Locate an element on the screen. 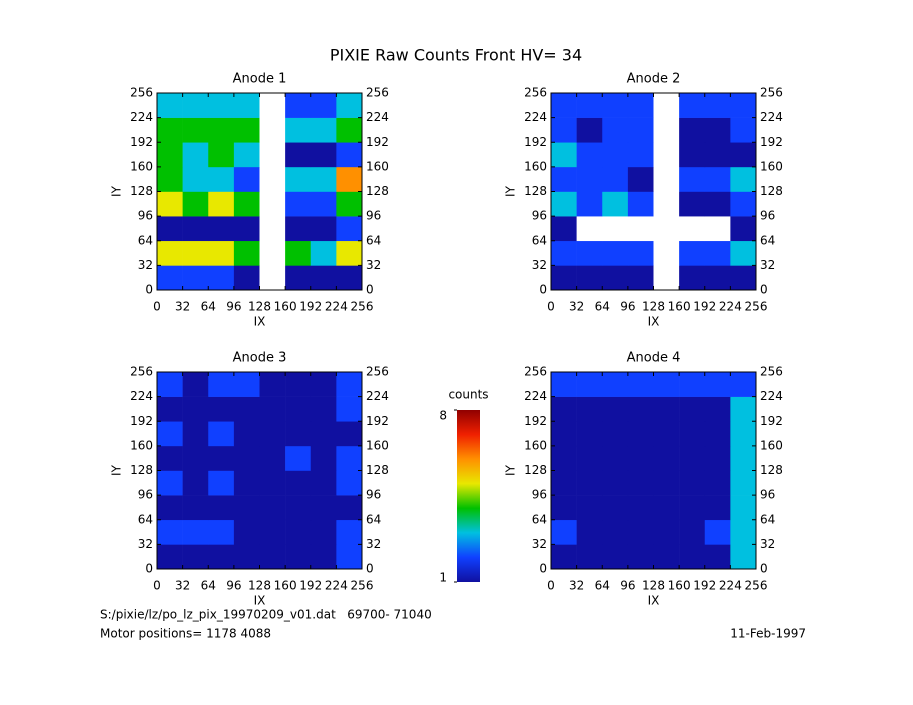 This screenshot has width=913, height=705. y2-tick-label: 32 is located at coordinates (767, 265).